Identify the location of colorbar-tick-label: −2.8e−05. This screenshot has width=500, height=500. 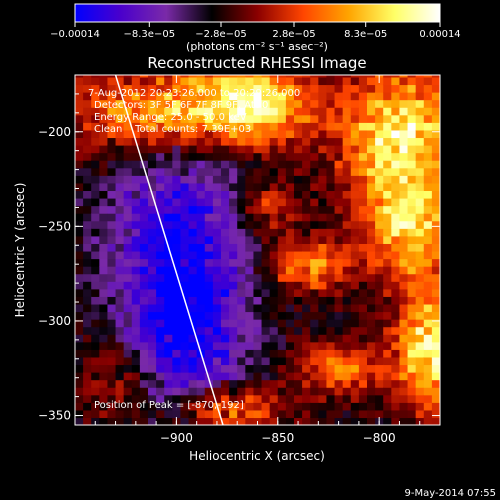
(221, 34).